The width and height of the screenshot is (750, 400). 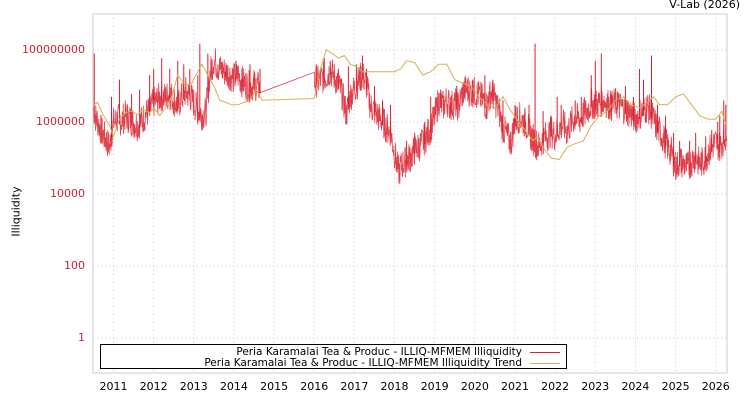 I want to click on y-tick-label: 10000, so click(x=67, y=193).